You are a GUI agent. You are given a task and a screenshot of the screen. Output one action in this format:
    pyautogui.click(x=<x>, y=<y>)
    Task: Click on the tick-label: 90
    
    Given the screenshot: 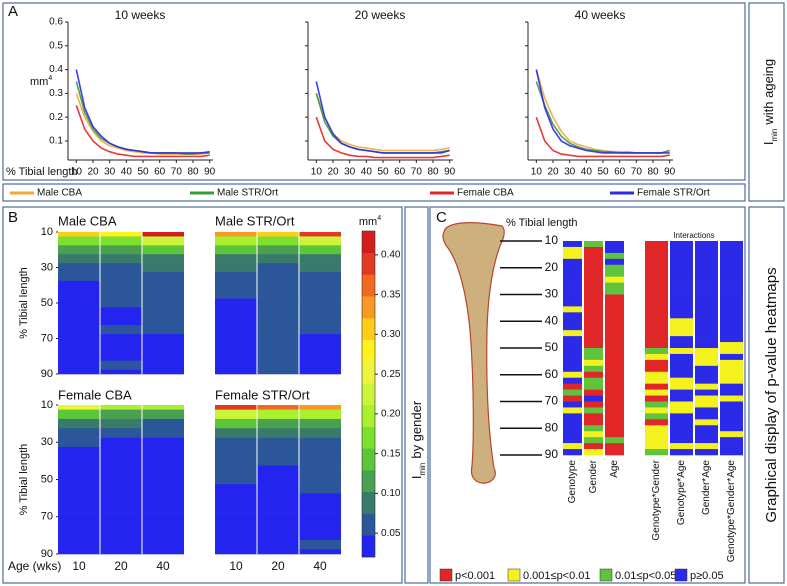 What is the action you would take?
    pyautogui.click(x=552, y=454)
    